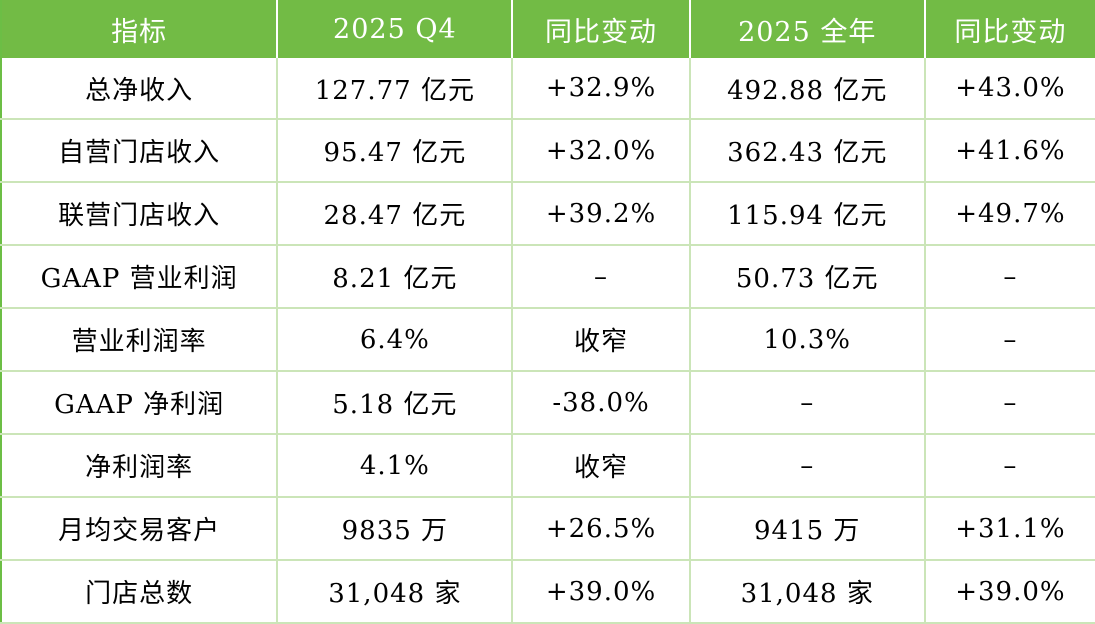  What do you see at coordinates (601, 89) in the screenshot?
I see `cell-value: +32.9%` at bounding box center [601, 89].